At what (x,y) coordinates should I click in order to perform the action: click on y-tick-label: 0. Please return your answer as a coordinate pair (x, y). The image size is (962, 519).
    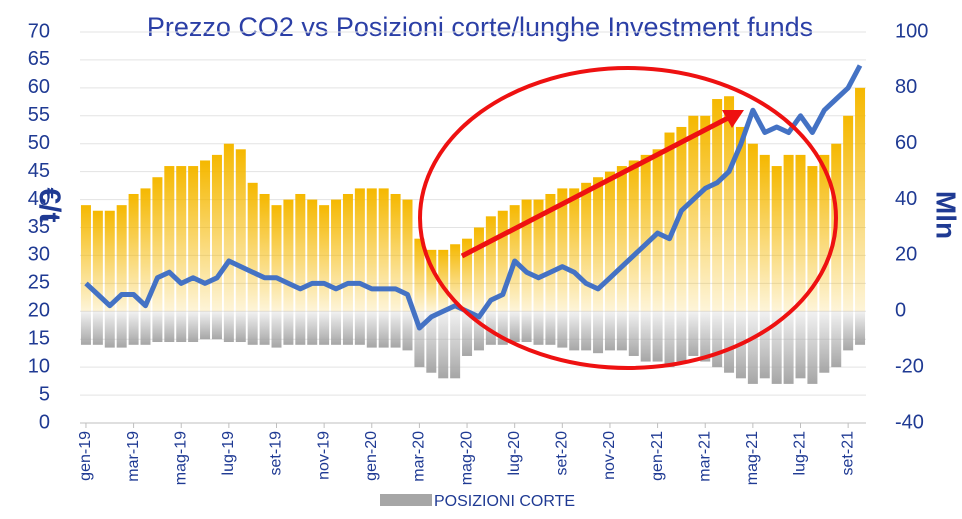
    Looking at the image, I should click on (44, 422).